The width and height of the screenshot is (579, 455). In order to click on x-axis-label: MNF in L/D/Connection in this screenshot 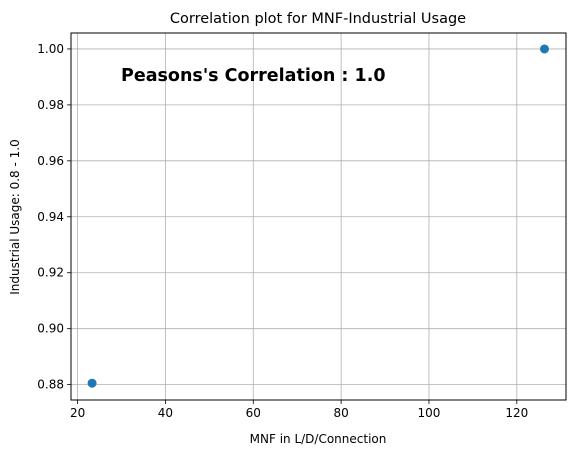, I will do `click(318, 439)`.